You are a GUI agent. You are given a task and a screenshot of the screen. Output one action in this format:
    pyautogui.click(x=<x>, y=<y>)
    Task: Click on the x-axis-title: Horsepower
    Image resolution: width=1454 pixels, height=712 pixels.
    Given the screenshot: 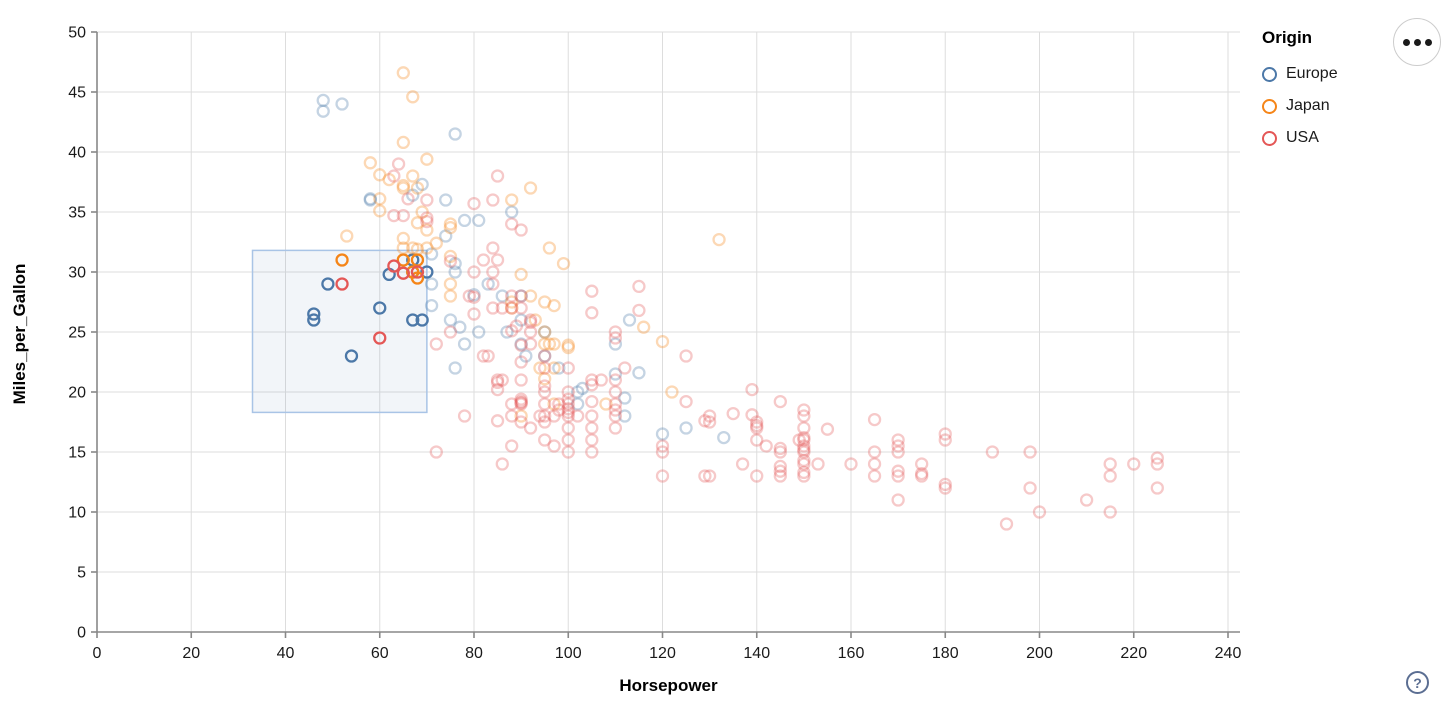 What is the action you would take?
    pyautogui.click(x=668, y=685)
    